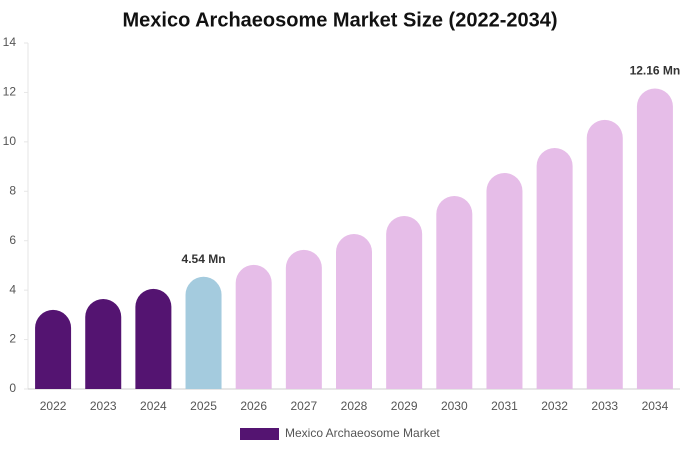 The height and width of the screenshot is (450, 680). I want to click on y-tick-label: 12, so click(10, 92).